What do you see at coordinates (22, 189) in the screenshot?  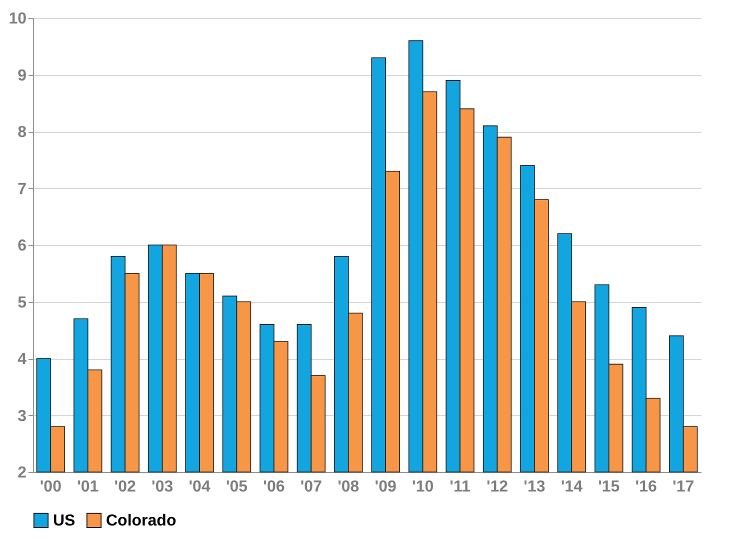 I see `y-tick-label: 7` at bounding box center [22, 189].